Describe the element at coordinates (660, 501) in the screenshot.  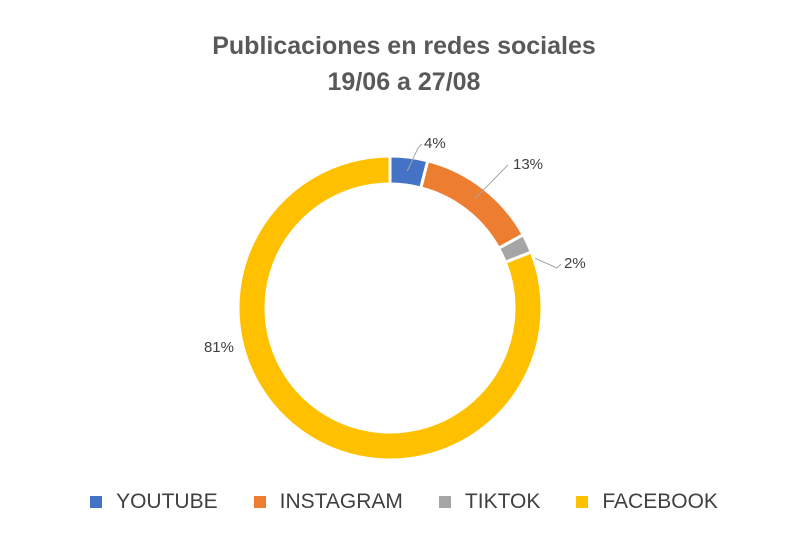
I see `legend-label-facebook: FACEBOOK` at that location.